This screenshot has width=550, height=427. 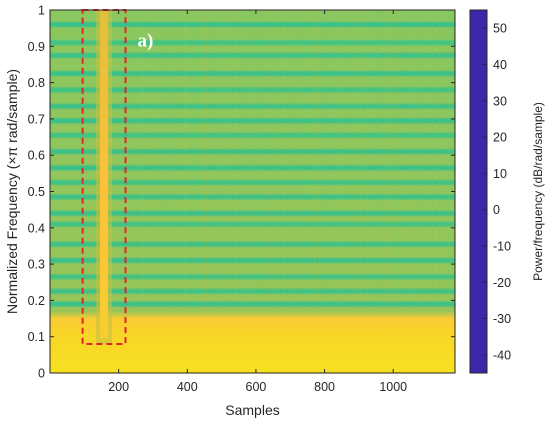 I want to click on colorbar-tick-label: -20, so click(x=502, y=283).